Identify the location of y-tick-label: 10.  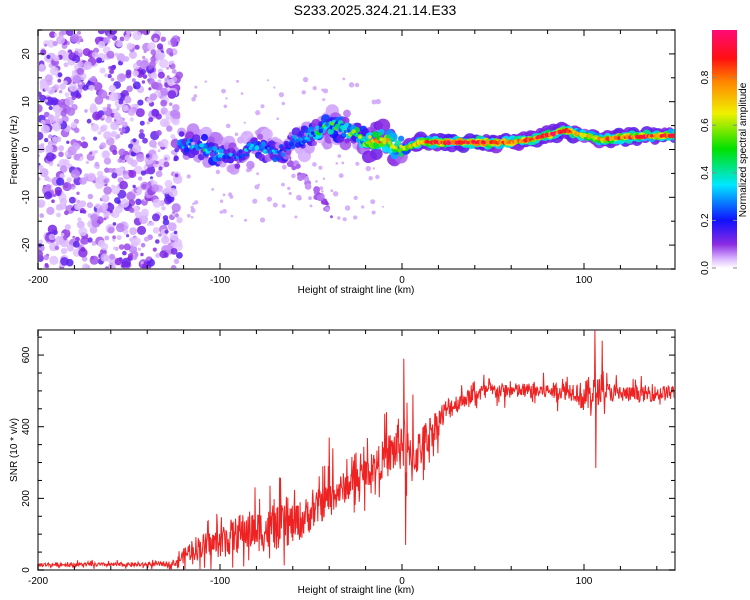
(26, 102).